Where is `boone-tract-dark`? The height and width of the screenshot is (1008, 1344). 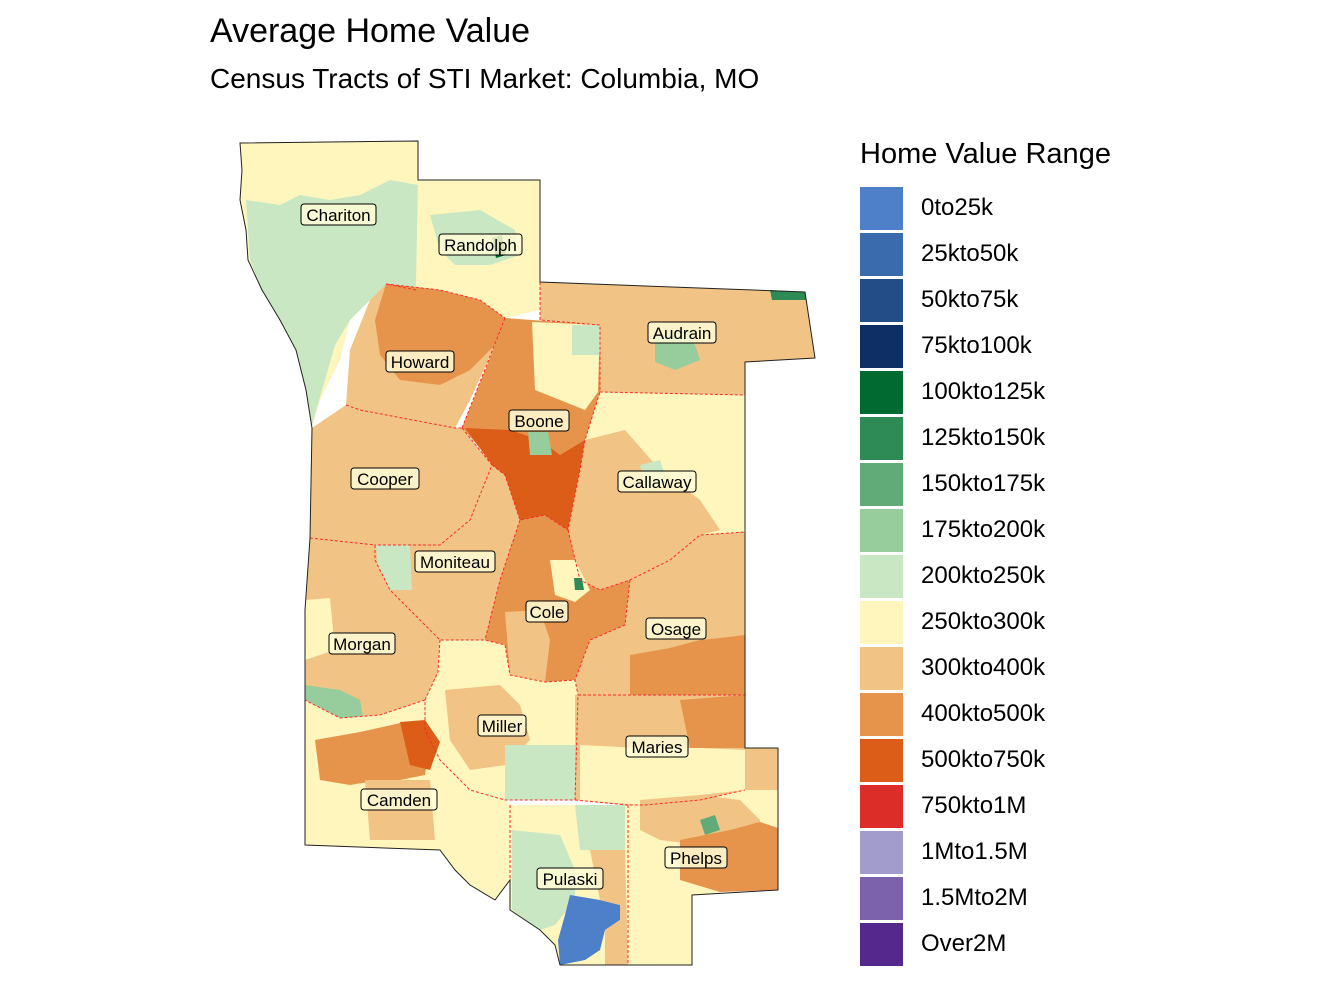 boone-tract-dark is located at coordinates (525, 479).